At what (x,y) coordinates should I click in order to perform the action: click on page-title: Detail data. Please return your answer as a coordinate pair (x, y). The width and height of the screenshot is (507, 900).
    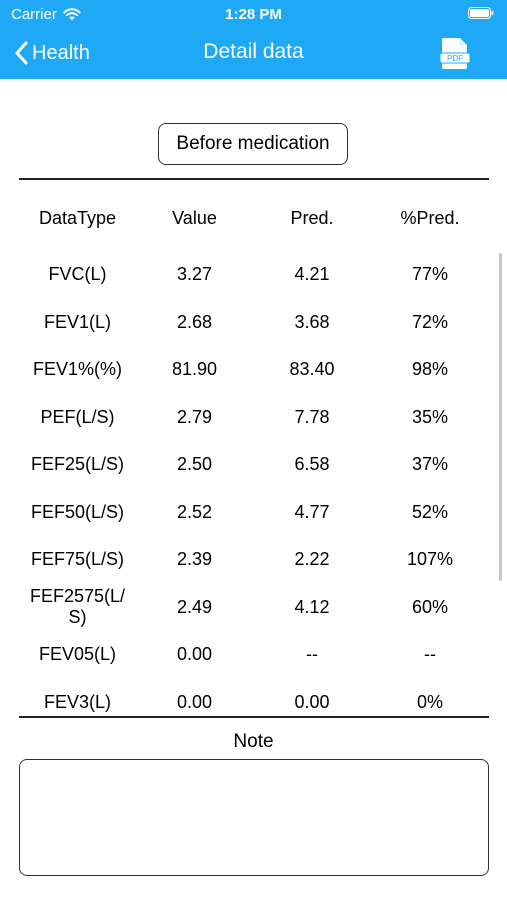
    Looking at the image, I should click on (253, 51).